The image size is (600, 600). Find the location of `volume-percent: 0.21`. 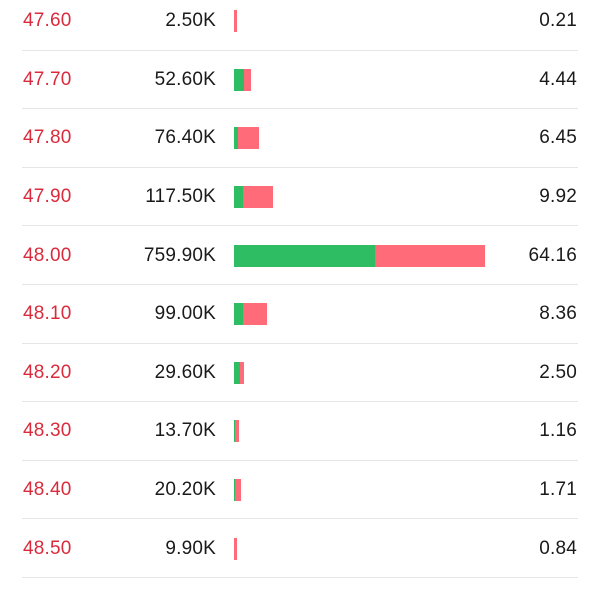

volume-percent: 0.21 is located at coordinates (558, 21).